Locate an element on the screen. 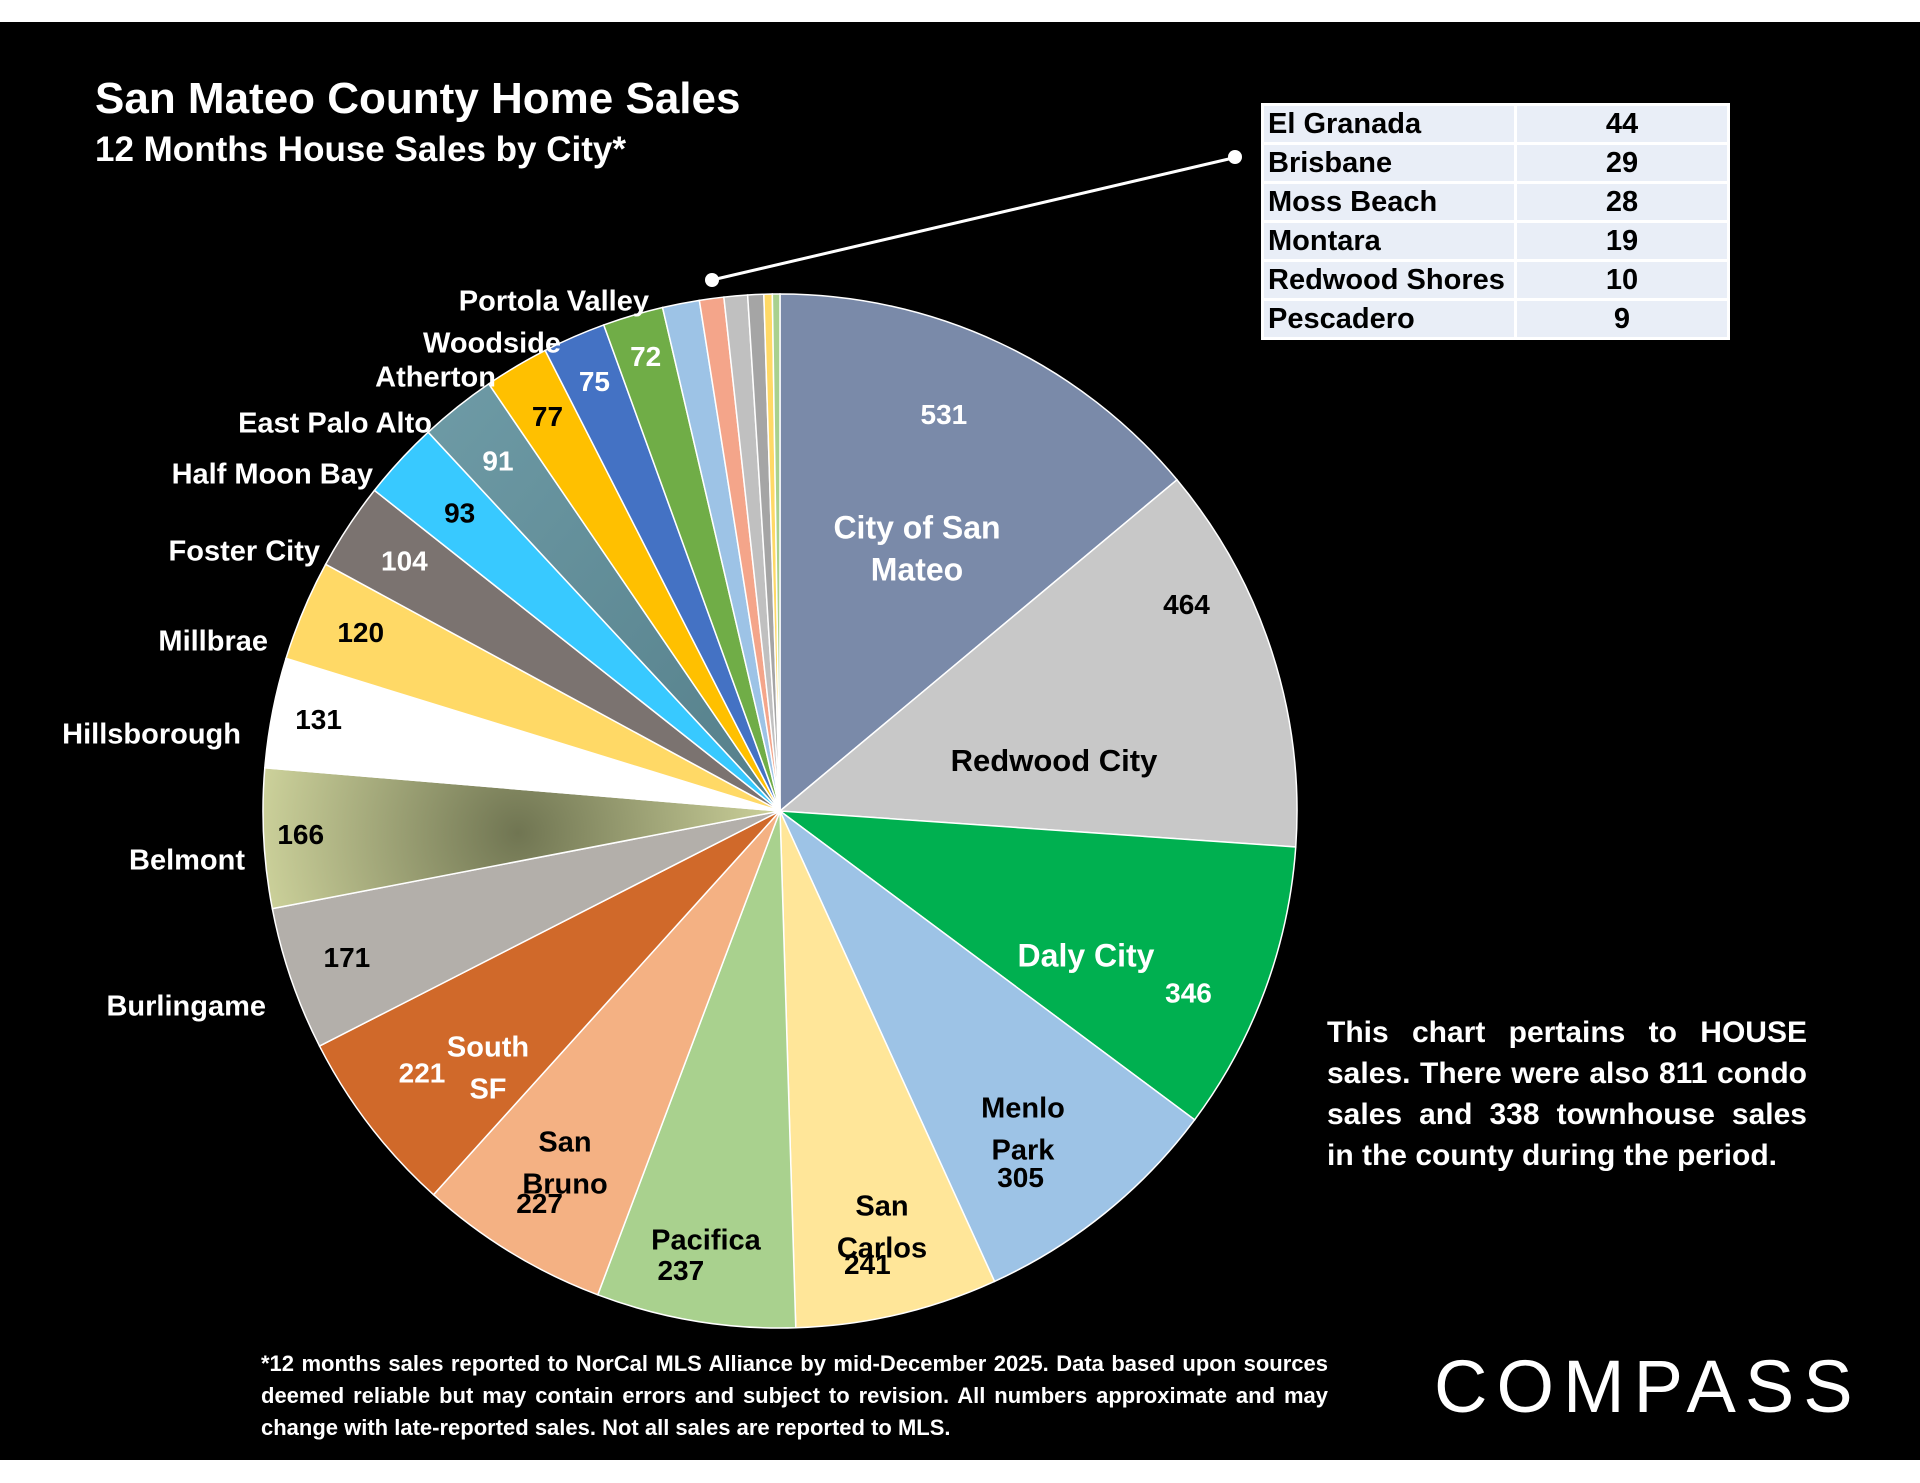  value-label-pacifica: 237 is located at coordinates (680, 1270).